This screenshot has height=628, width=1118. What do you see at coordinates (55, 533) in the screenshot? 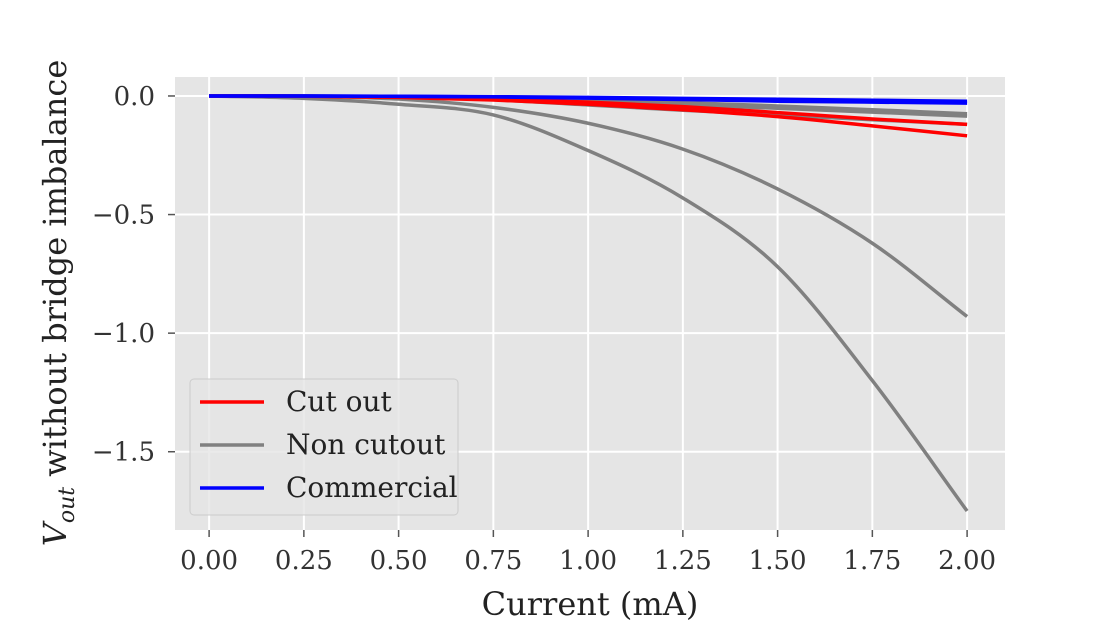
I see `y-axis-label-var: V` at bounding box center [55, 533].